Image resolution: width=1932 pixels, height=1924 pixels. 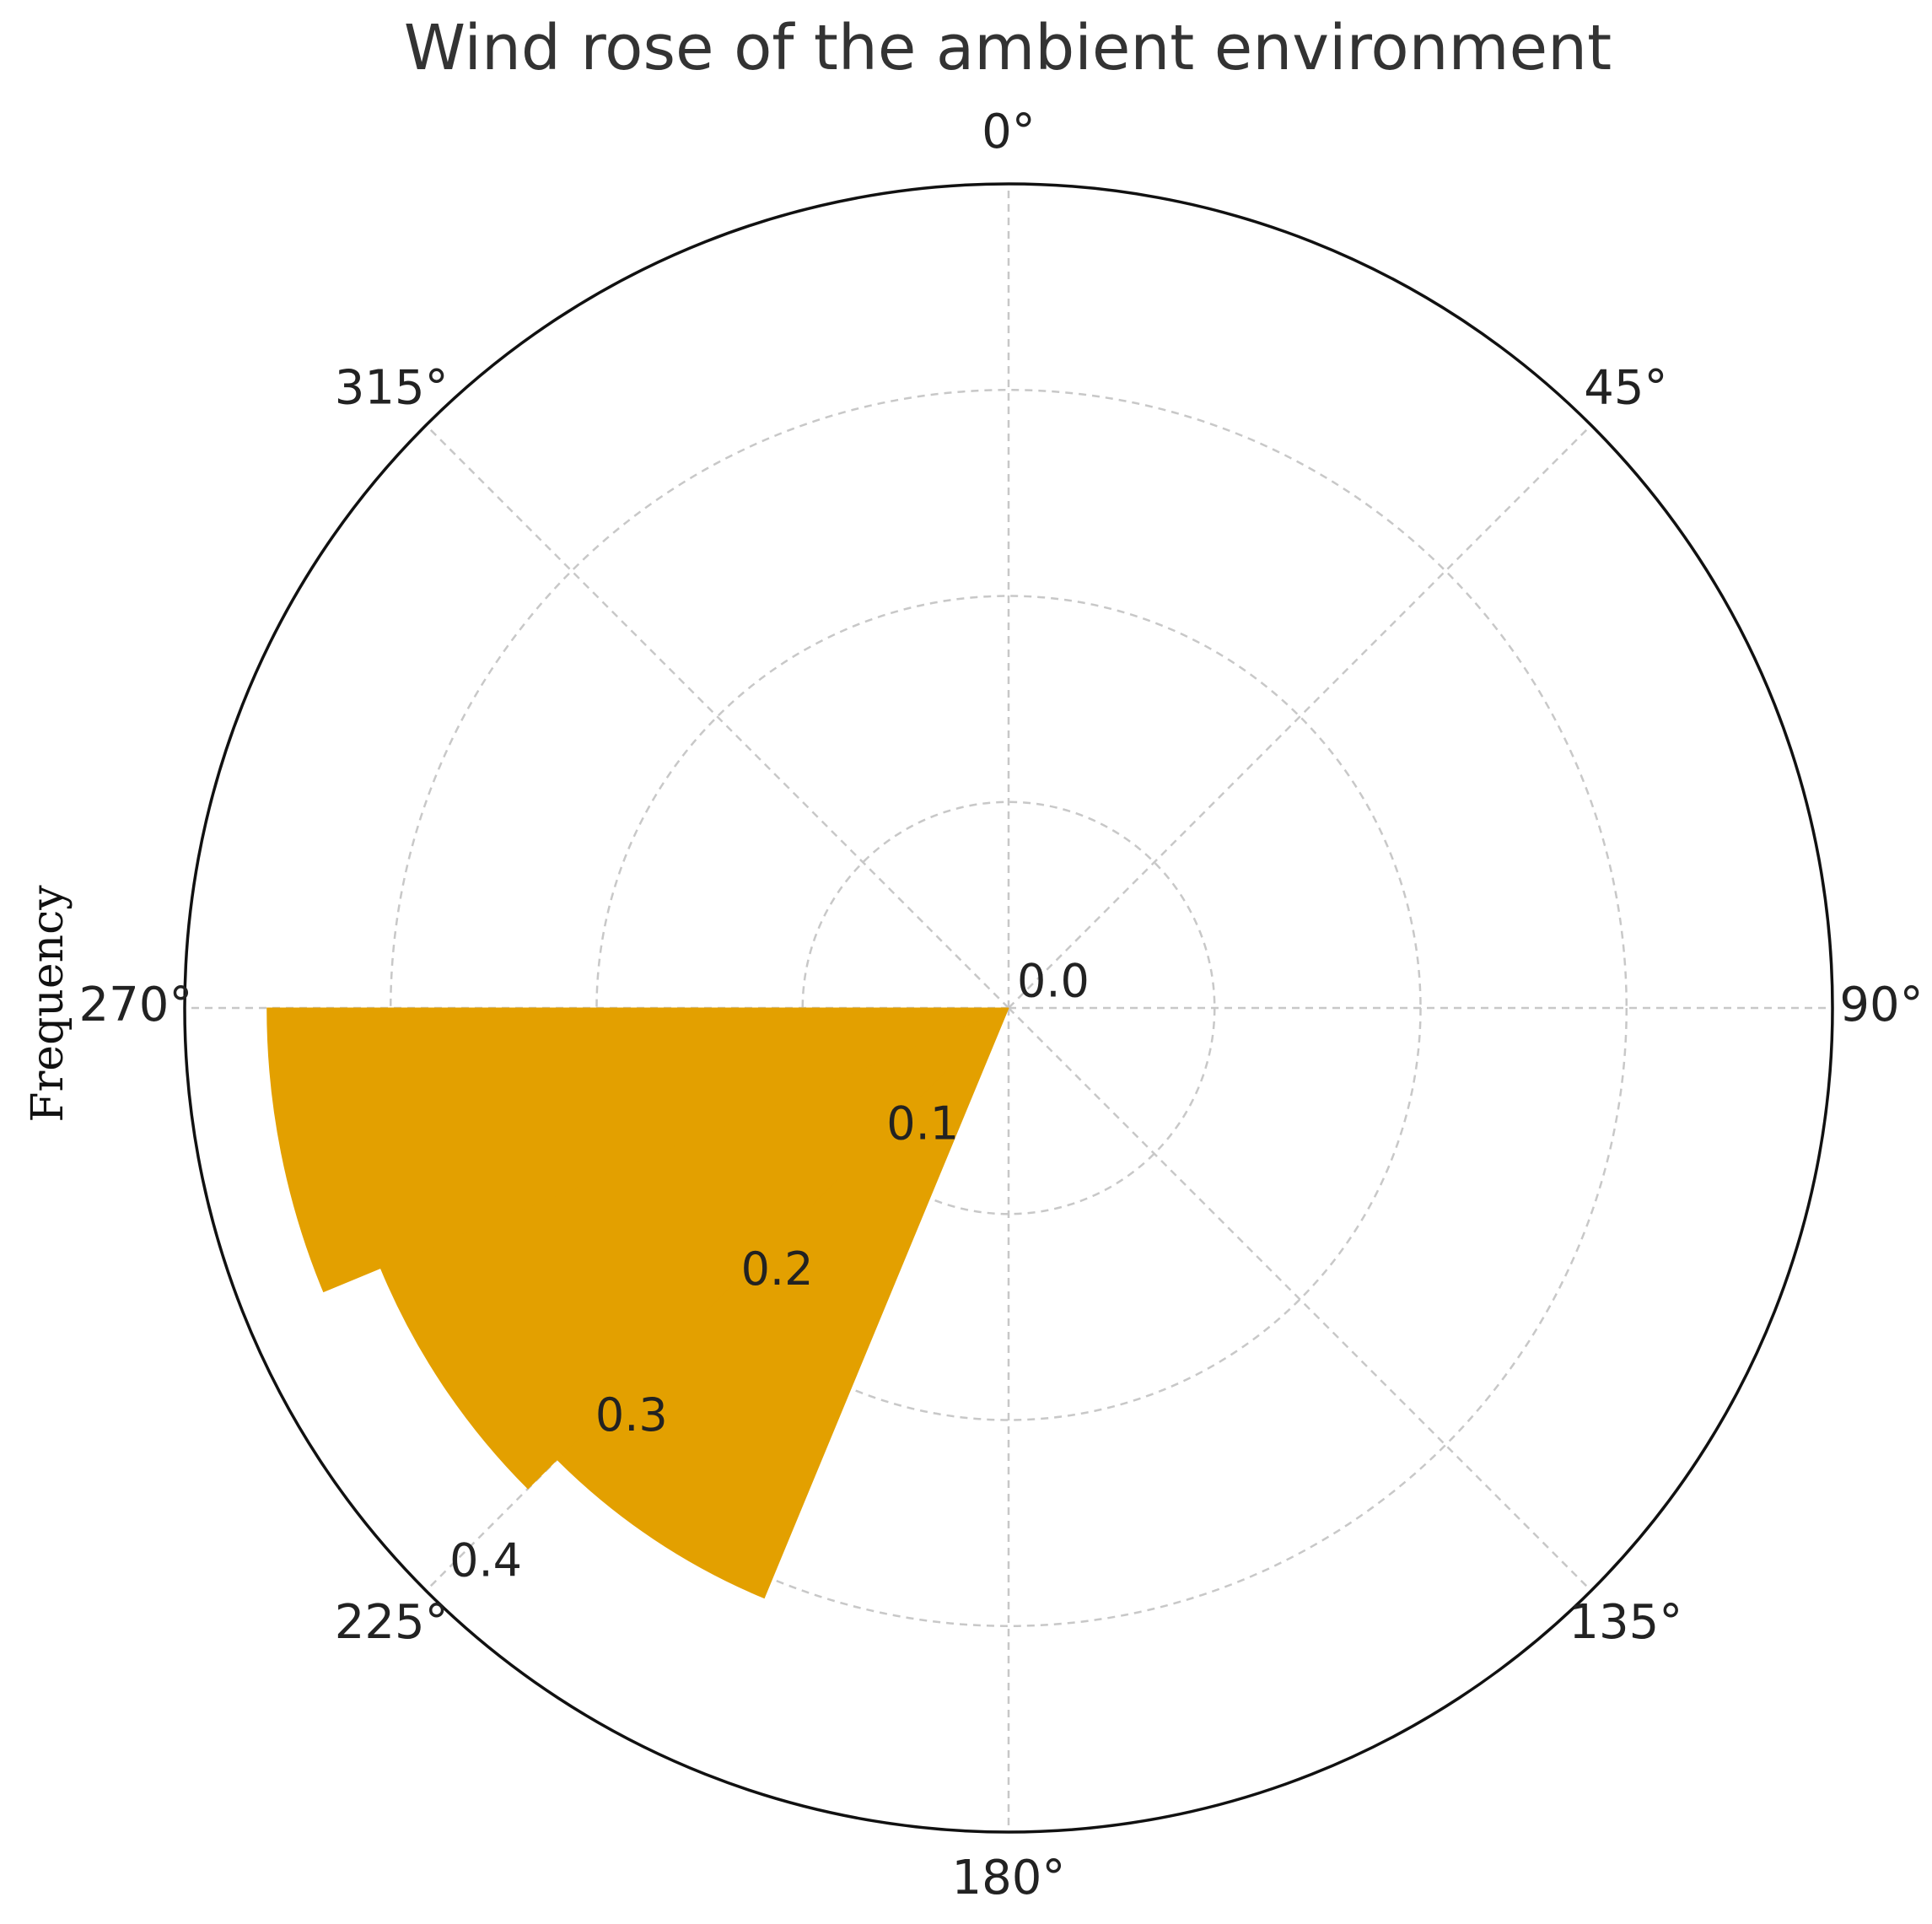 I want to click on theta-tick-4: 180°, so click(x=1009, y=1878).